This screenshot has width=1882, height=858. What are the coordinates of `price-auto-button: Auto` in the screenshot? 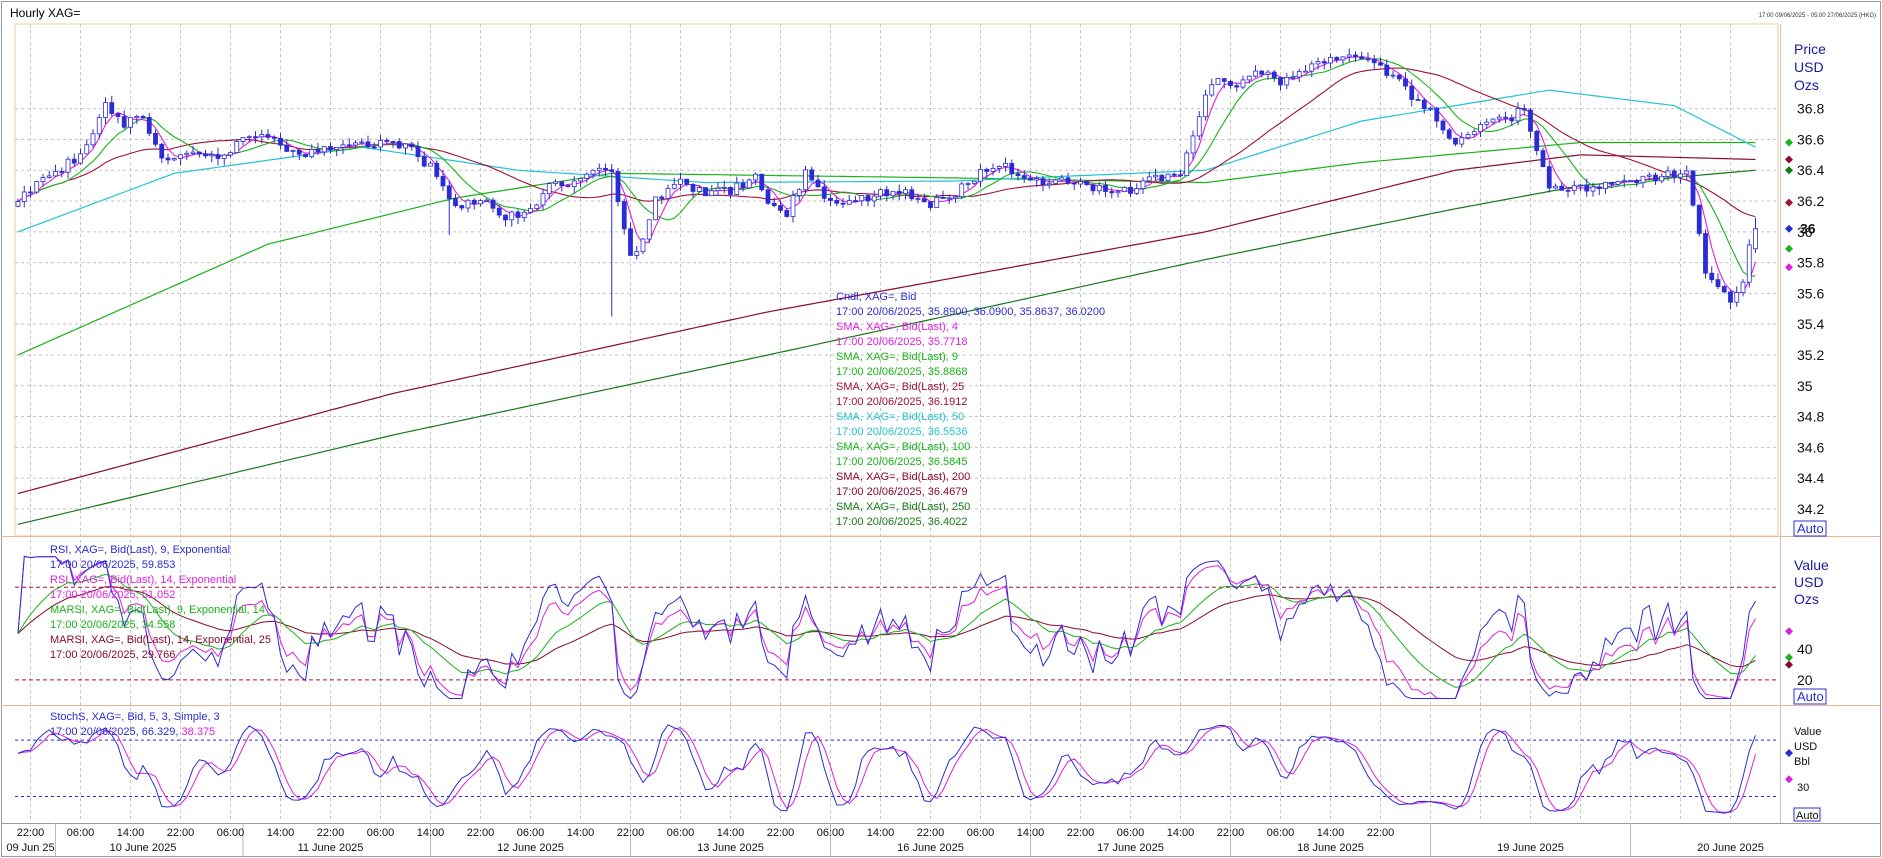 It's located at (1810, 528).